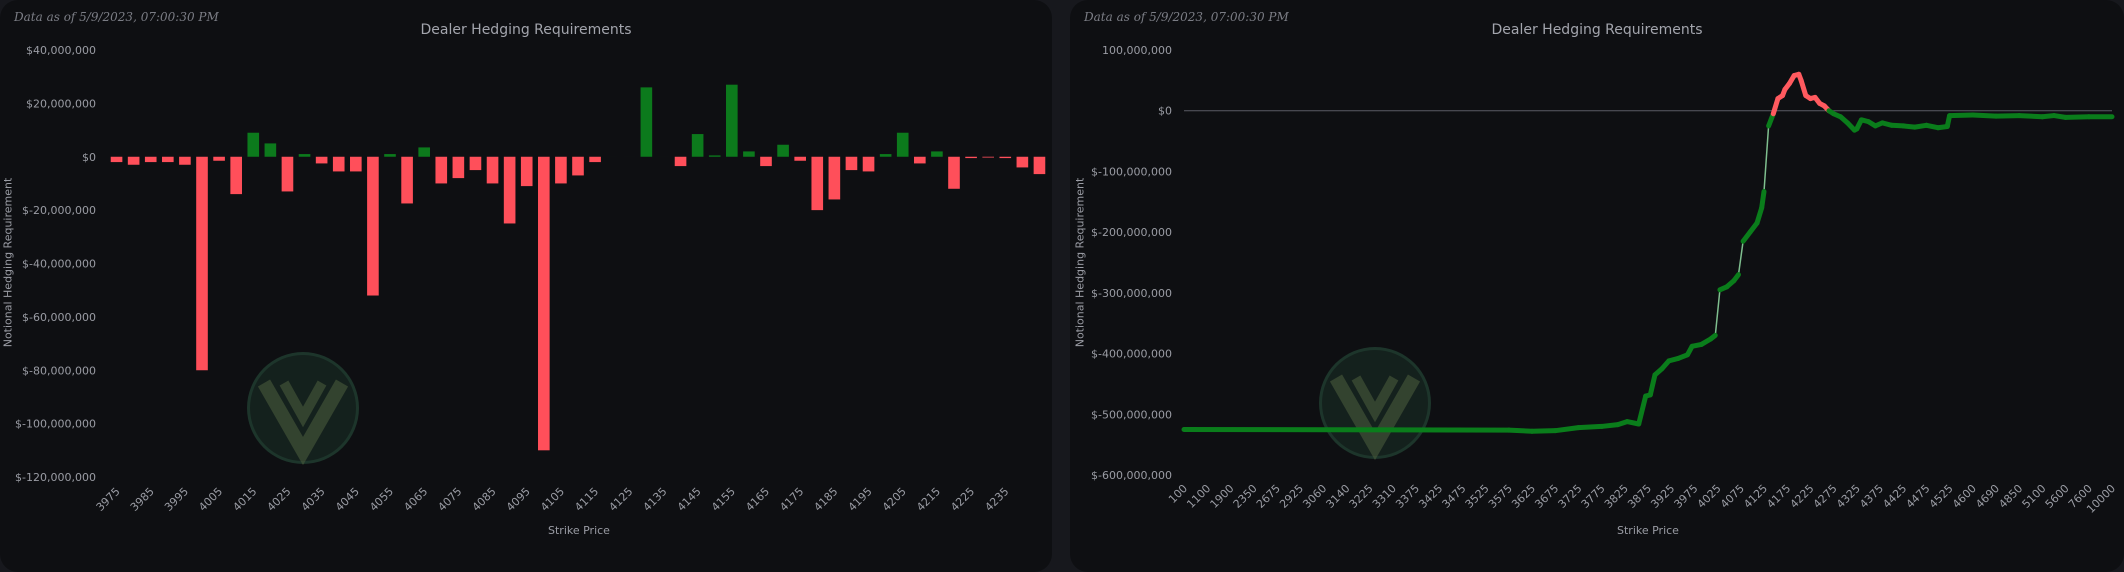 This screenshot has height=572, width=2124. I want to click on y-tick-label: $-40,000,000, so click(59, 264).